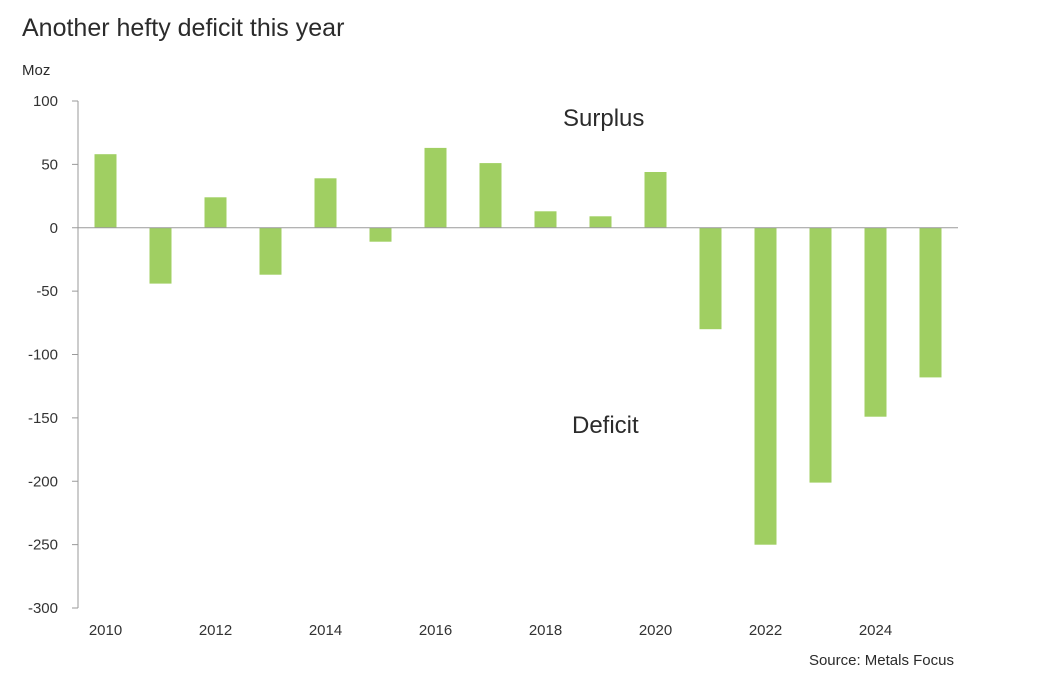 The height and width of the screenshot is (694, 1038). I want to click on y-tick-label: -200, so click(43, 481).